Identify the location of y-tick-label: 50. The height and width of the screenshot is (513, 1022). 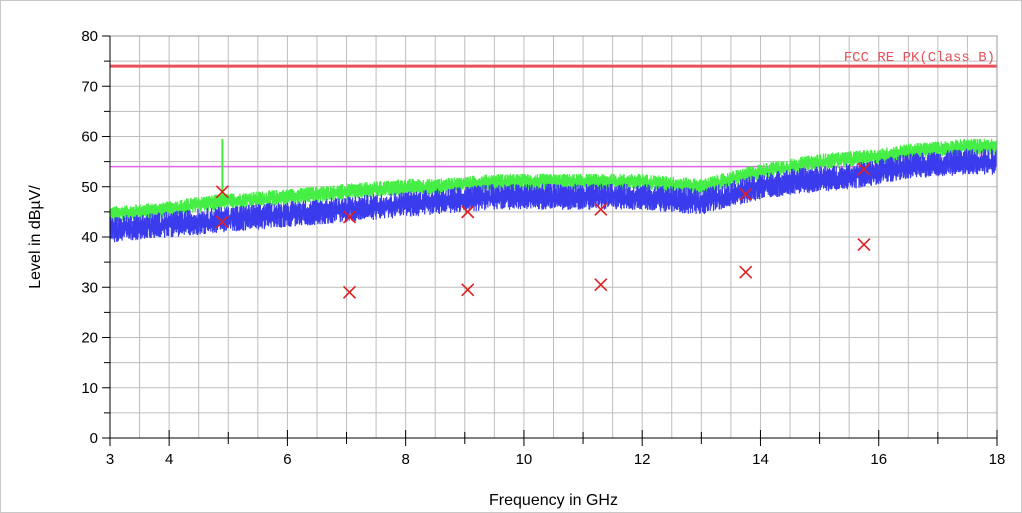
(89, 187).